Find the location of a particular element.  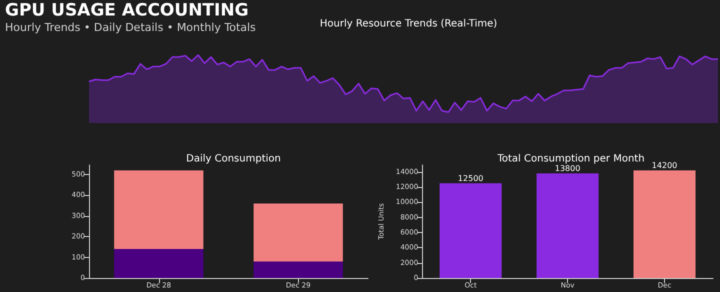

data-label: 13800 is located at coordinates (567, 168).